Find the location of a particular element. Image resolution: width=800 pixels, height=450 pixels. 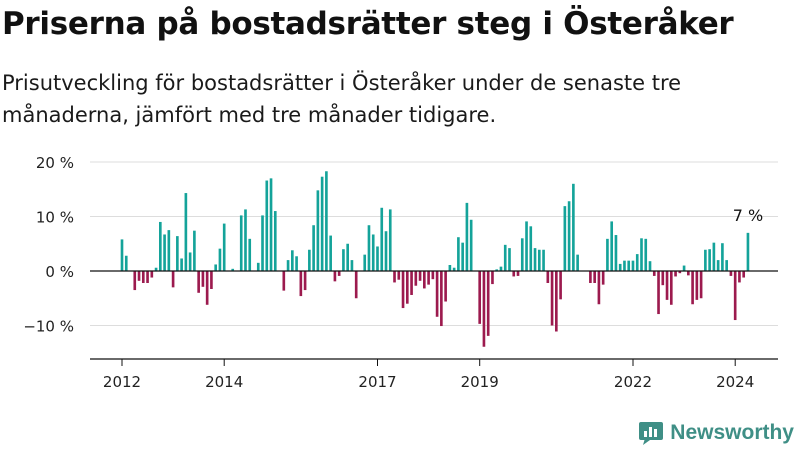

brand-logo: Newsworthy is located at coordinates (716, 433).